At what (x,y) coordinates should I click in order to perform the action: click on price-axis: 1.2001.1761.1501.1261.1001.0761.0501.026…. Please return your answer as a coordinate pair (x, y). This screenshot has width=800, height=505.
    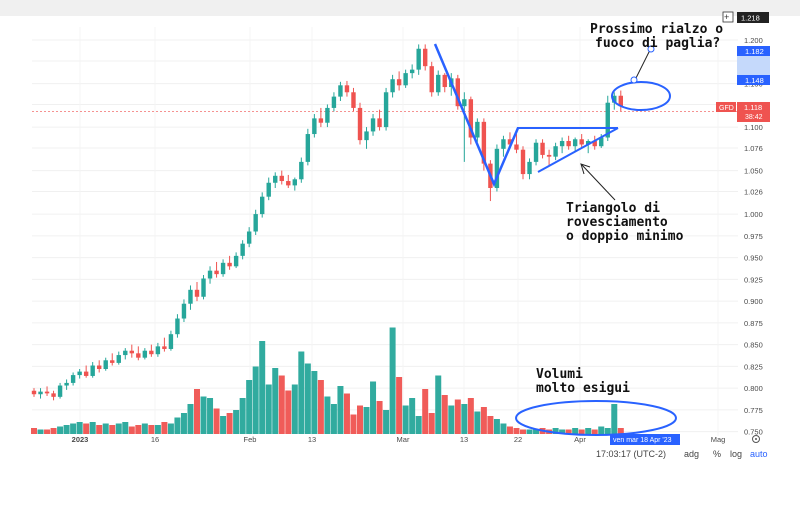
    Looking at the image, I should click on (753, 236).